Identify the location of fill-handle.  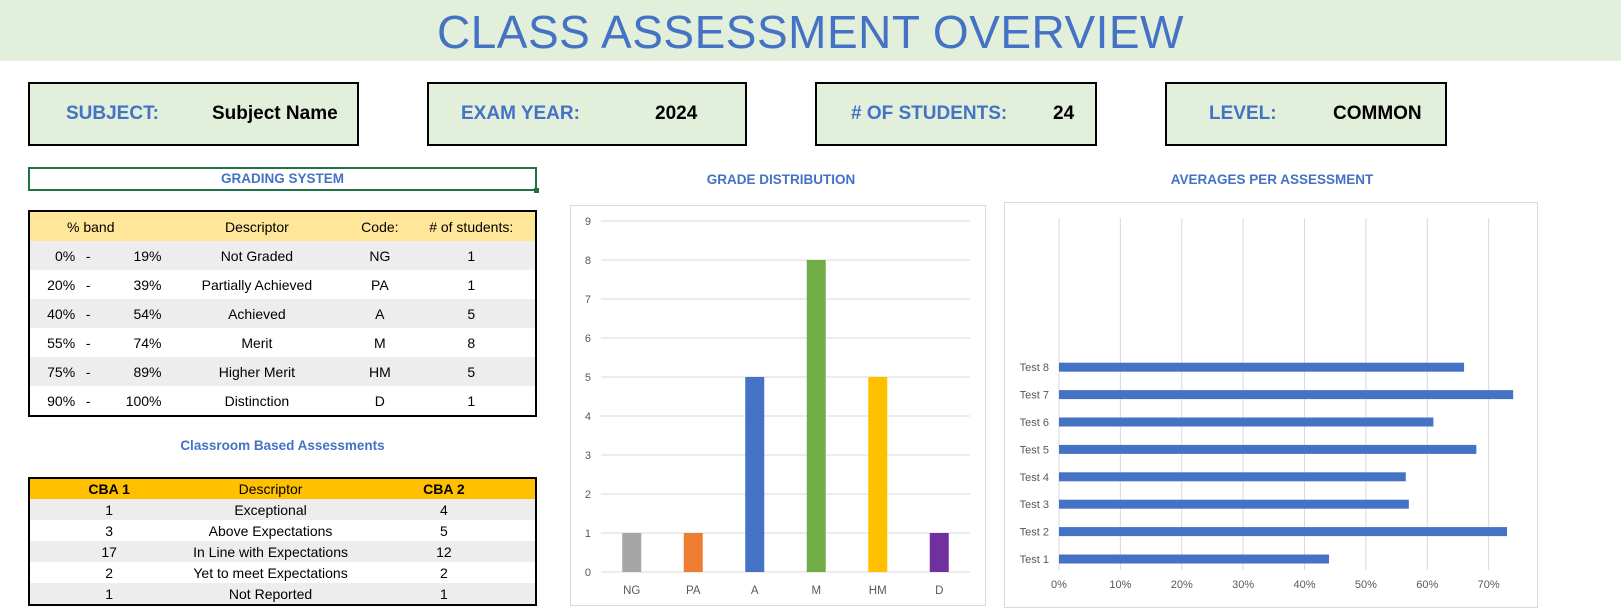
(536, 190).